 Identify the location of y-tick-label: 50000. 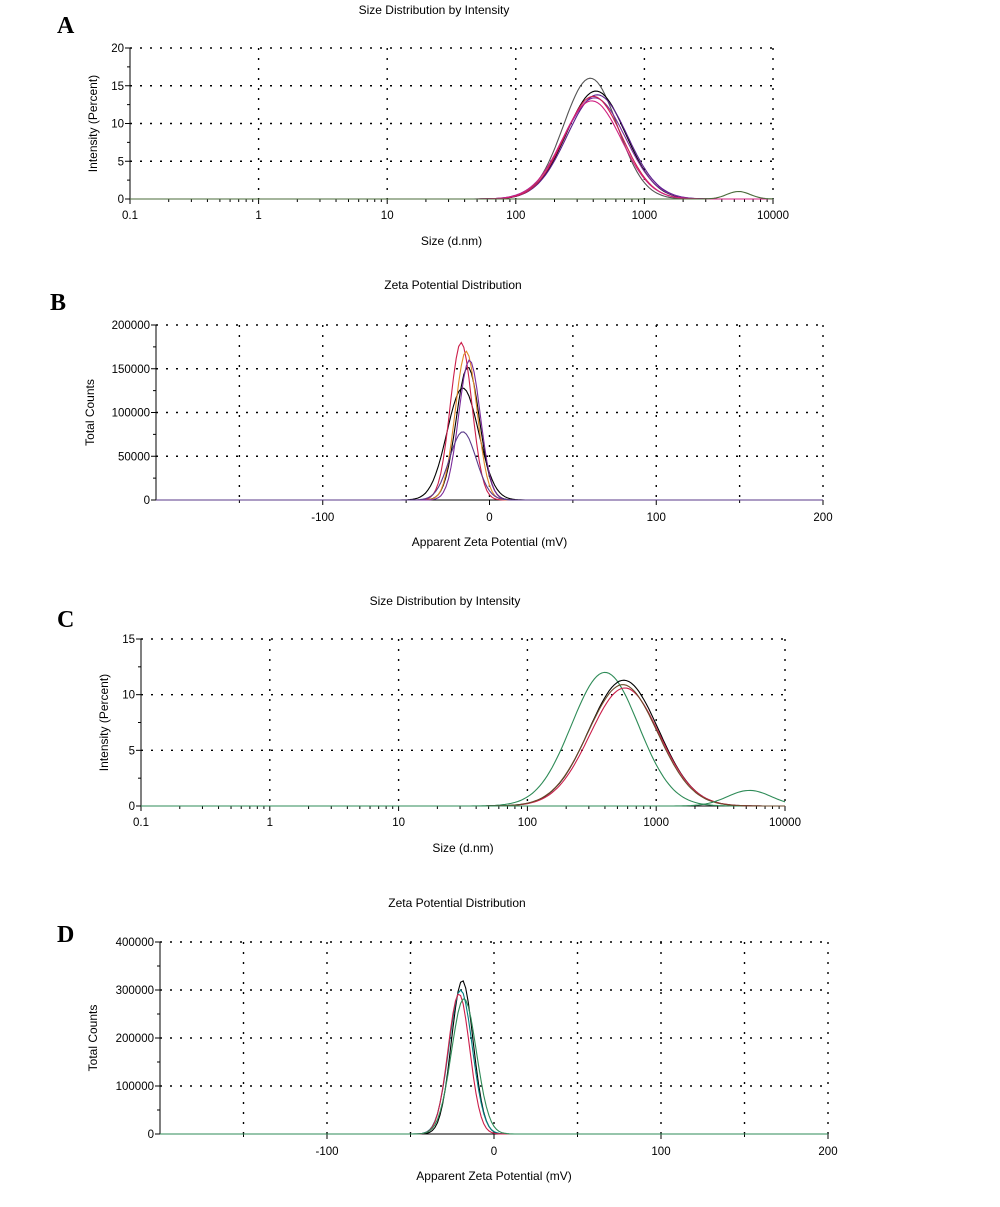
(134, 457).